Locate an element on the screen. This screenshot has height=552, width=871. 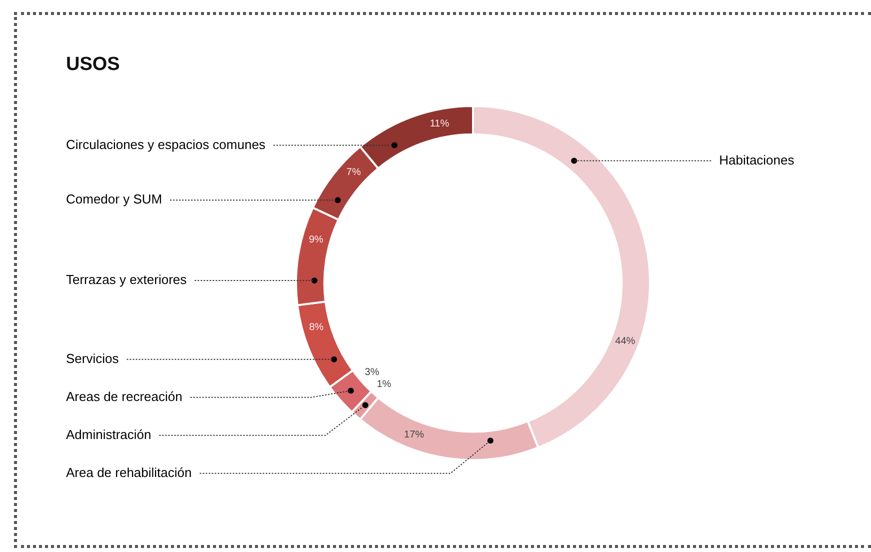
data-label: 17% is located at coordinates (414, 435).